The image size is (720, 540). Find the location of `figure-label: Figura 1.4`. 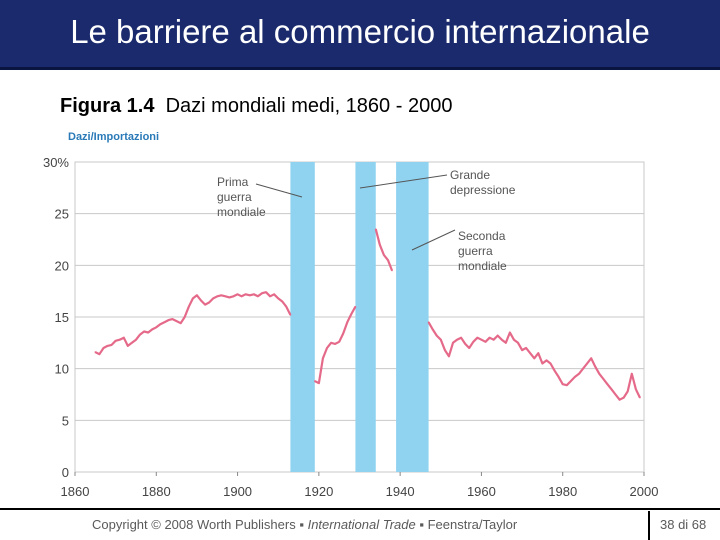

figure-label: Figura 1.4 is located at coordinates (107, 106).